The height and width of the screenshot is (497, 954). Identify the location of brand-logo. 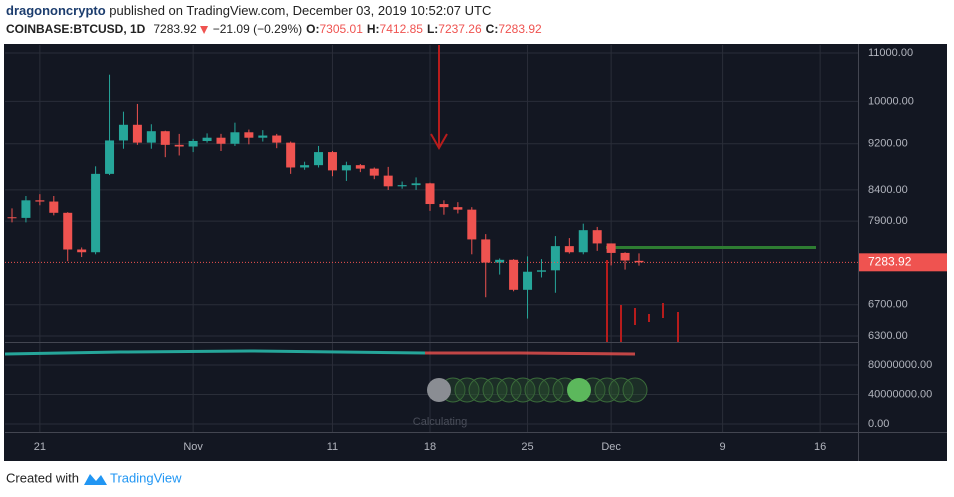
(95, 479).